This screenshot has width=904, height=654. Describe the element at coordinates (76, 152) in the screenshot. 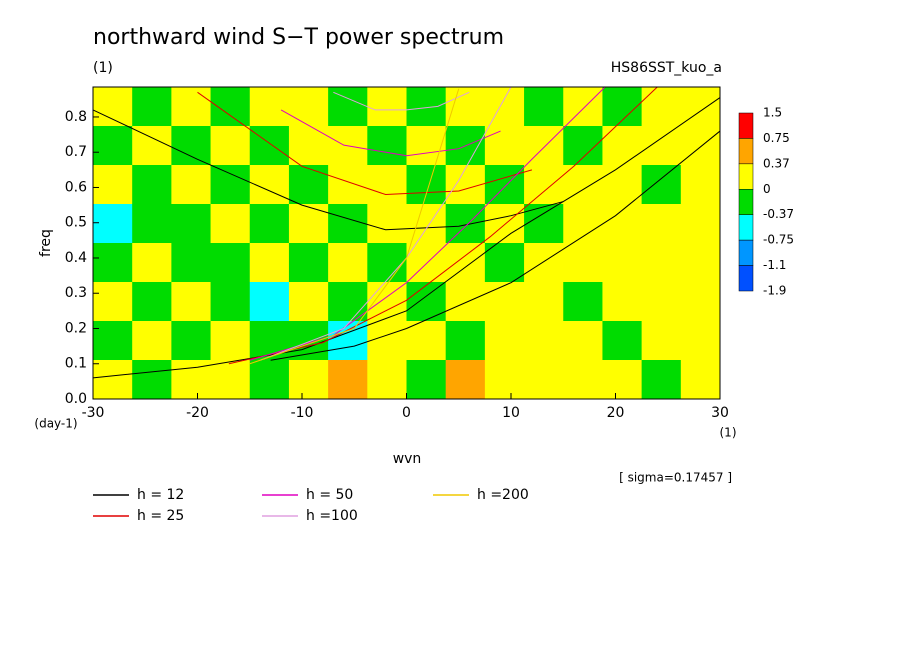

I see `y-tick-label: 0.7` at that location.